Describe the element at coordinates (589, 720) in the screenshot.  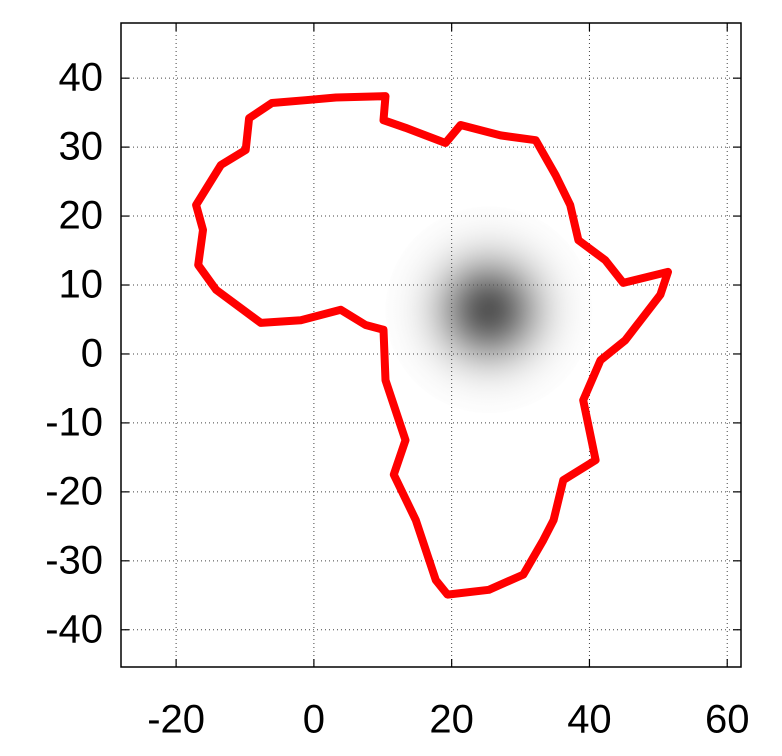
I see `x-tick-label: 40` at that location.